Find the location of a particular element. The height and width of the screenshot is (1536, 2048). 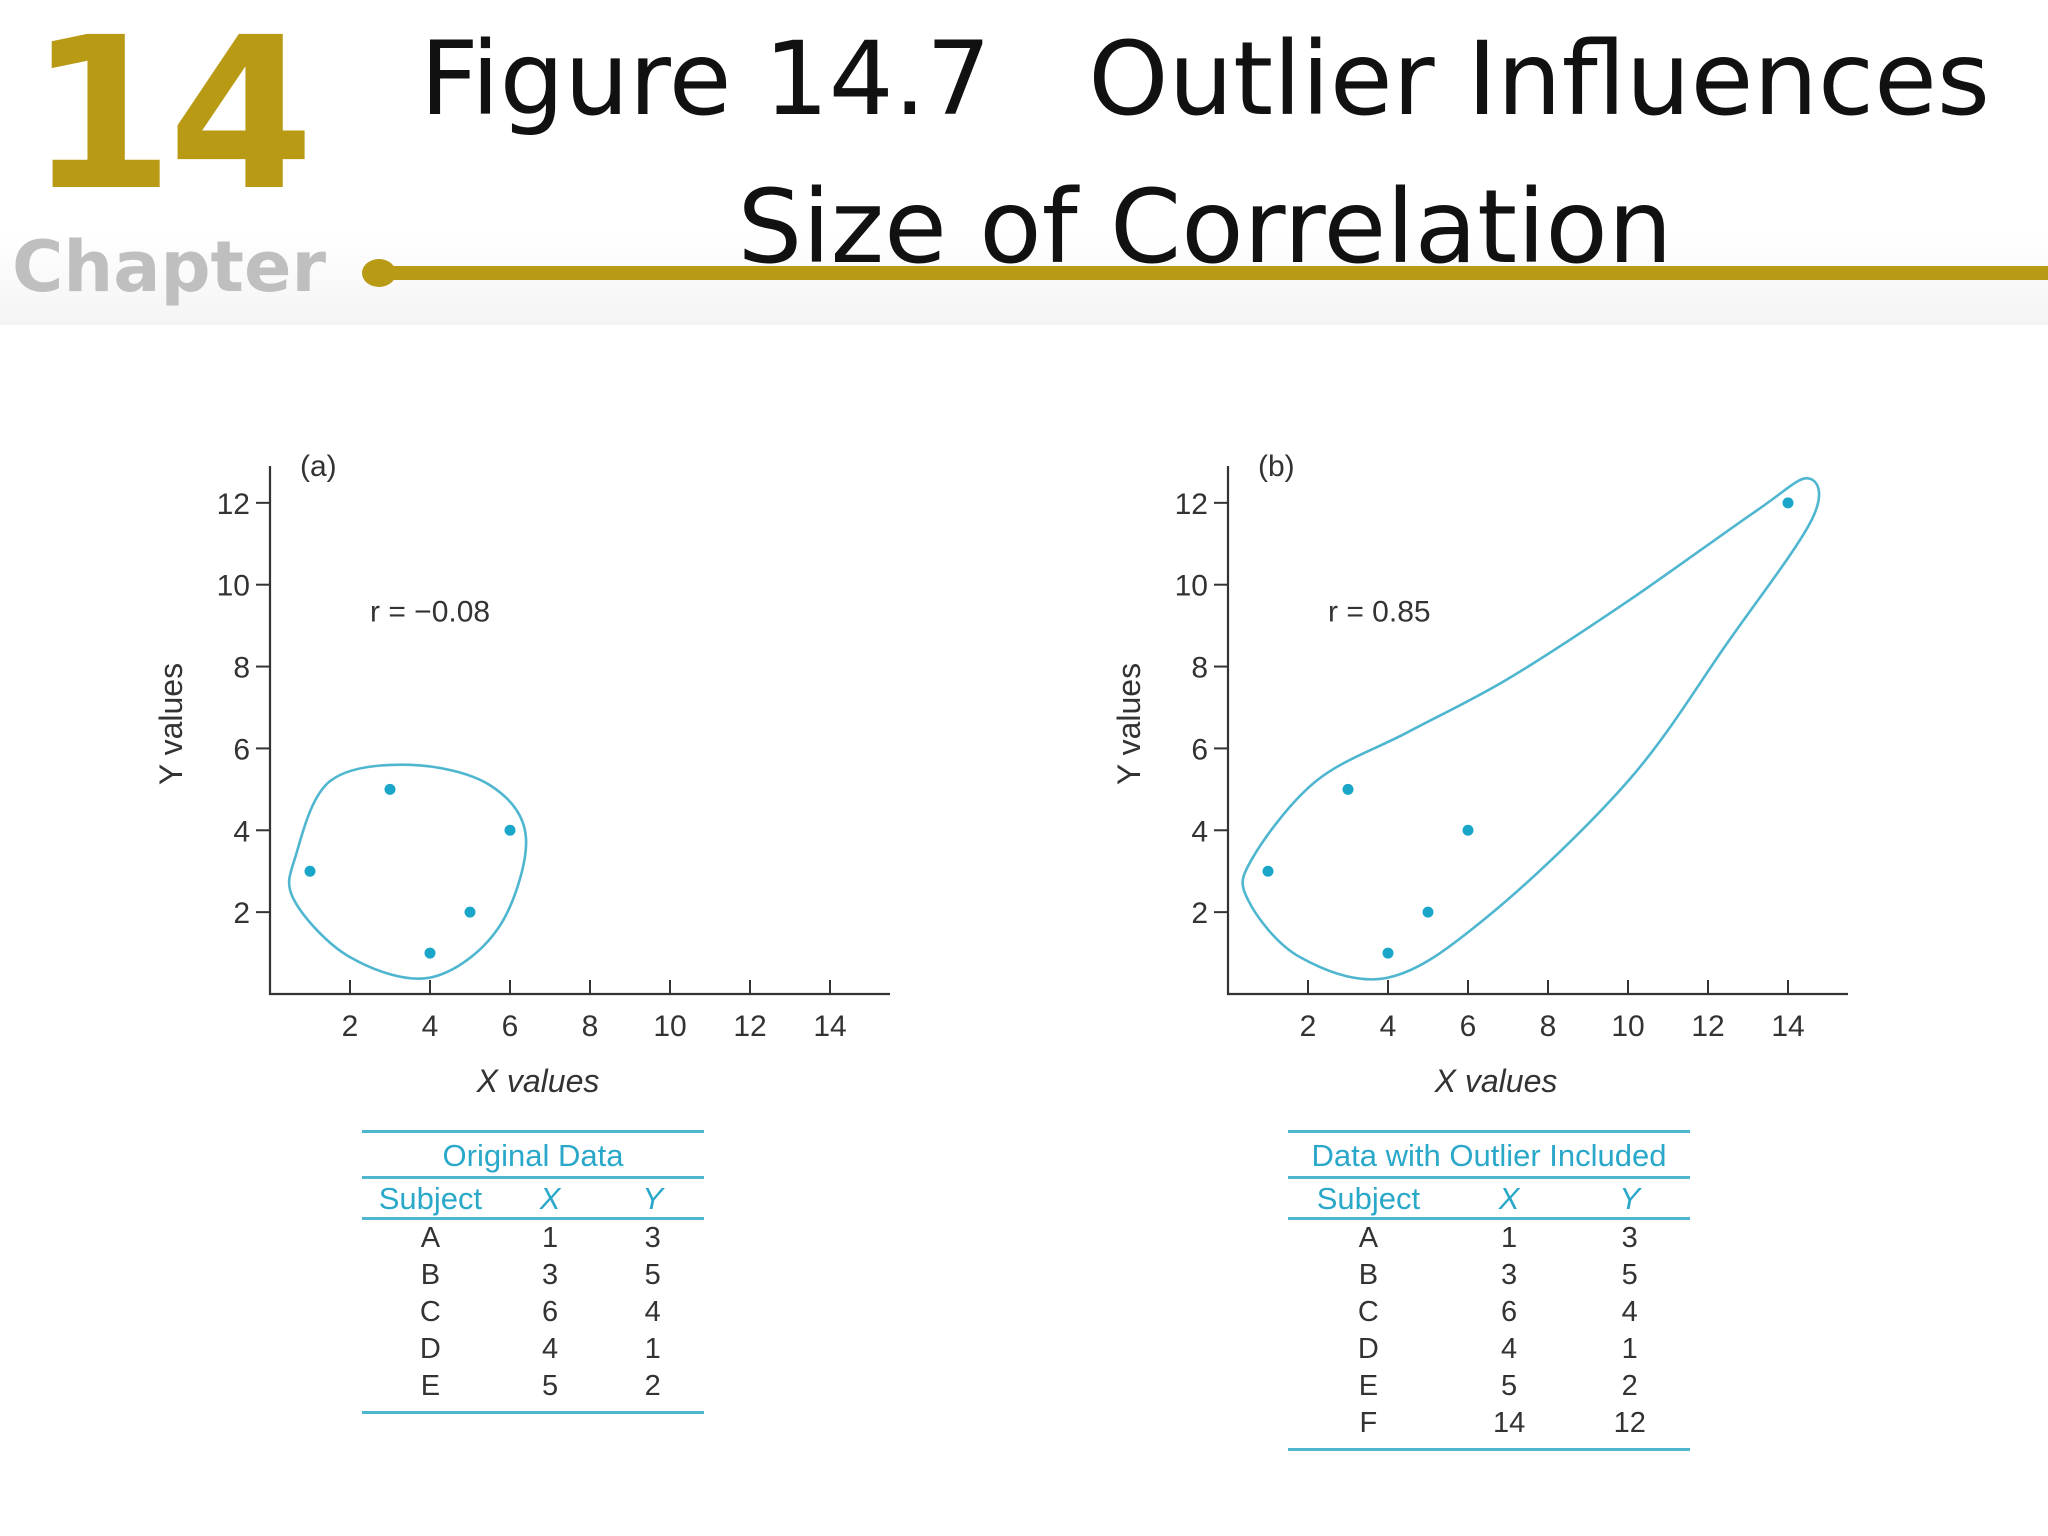

slide-title-line-2: Size of Correlation is located at coordinates (1205, 227).